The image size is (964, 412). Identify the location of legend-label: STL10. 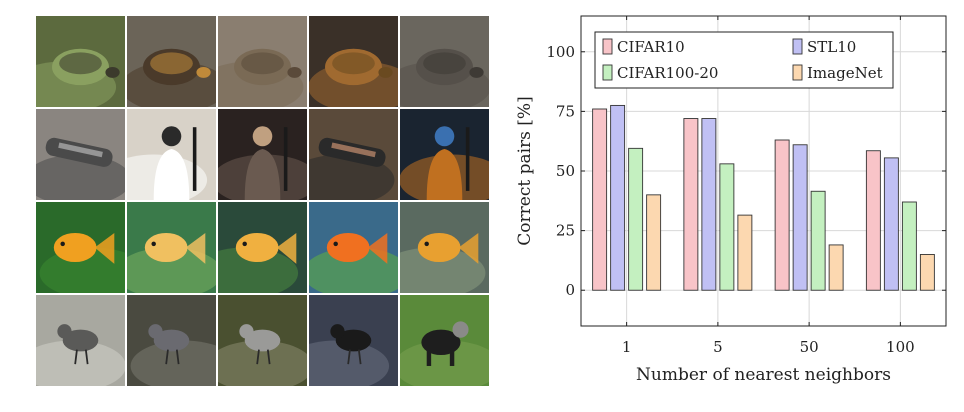
(831, 47).